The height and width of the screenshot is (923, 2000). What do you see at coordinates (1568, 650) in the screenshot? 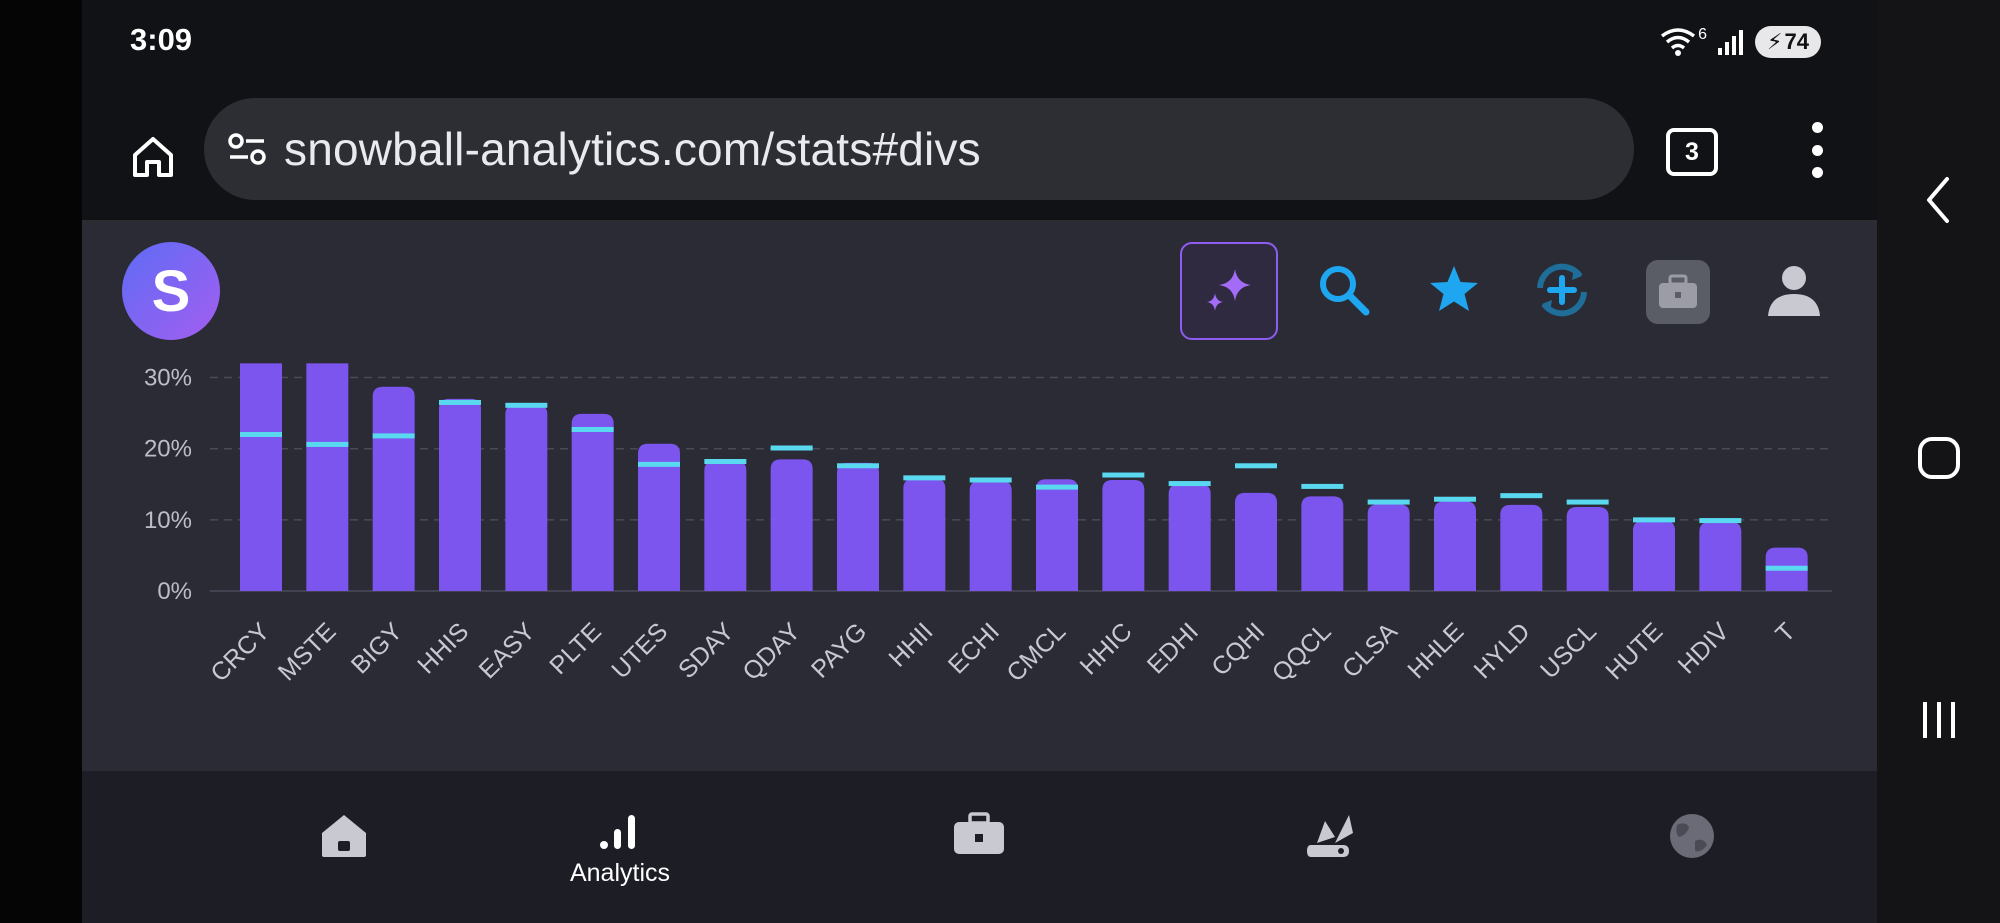
I see `x-tick-label: USCL` at bounding box center [1568, 650].